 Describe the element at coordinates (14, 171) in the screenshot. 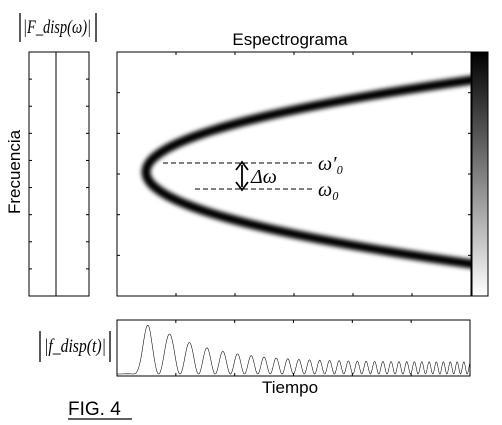

I see `frequency-axis-label: Frecuencia` at that location.